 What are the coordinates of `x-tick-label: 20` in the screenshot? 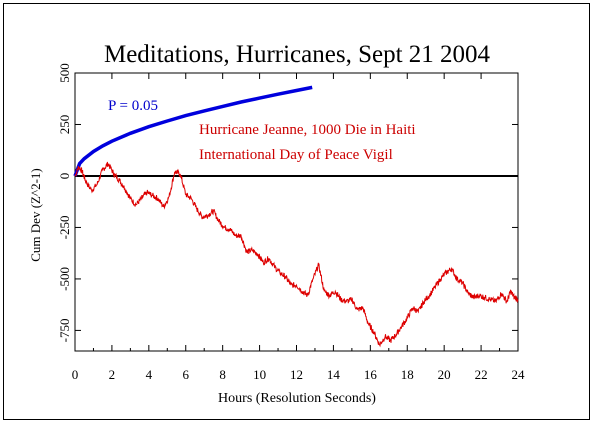 It's located at (444, 374).